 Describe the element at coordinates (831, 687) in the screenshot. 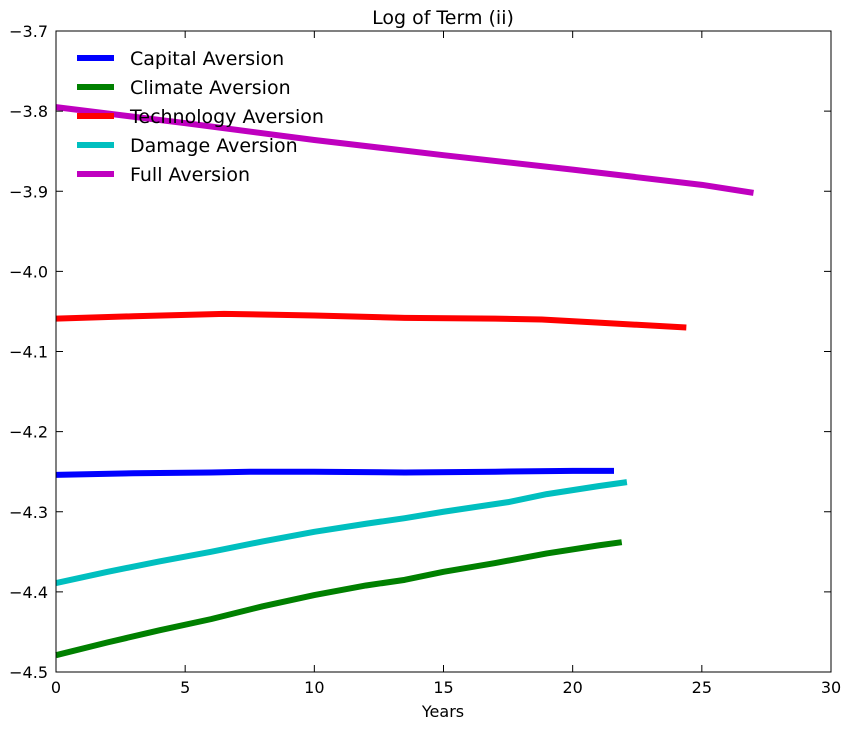

I see `x-tick-label: 30` at that location.